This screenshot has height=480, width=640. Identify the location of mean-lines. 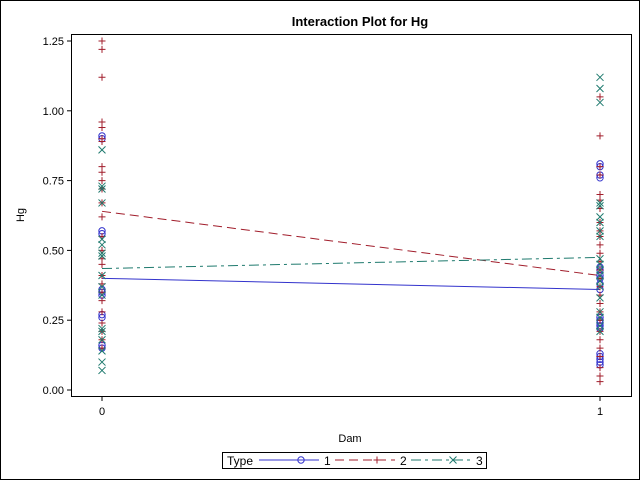
(351, 250).